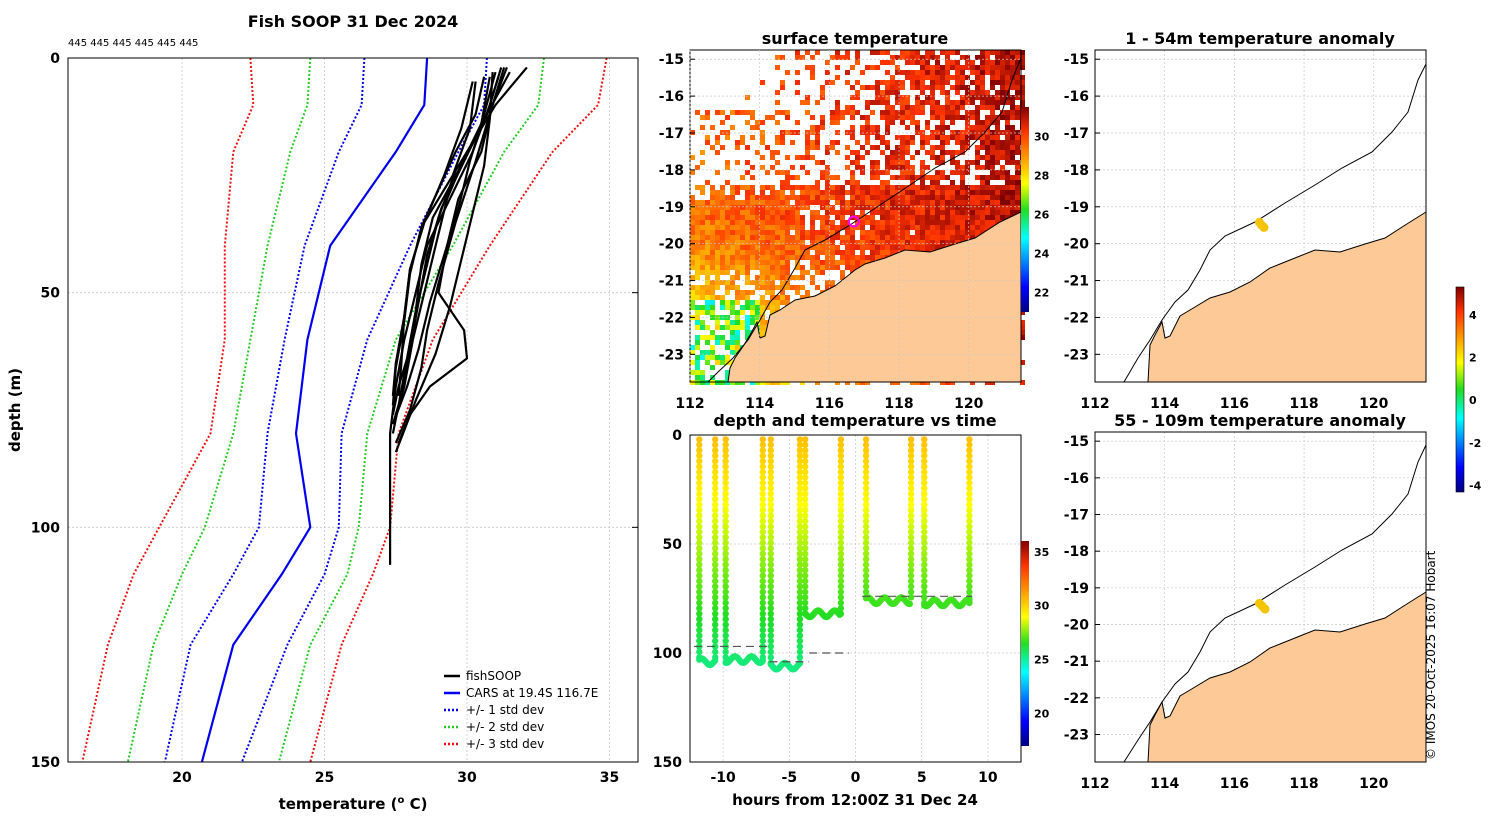  What do you see at coordinates (857, 217) in the screenshot?
I see `sst-pixels` at bounding box center [857, 217].